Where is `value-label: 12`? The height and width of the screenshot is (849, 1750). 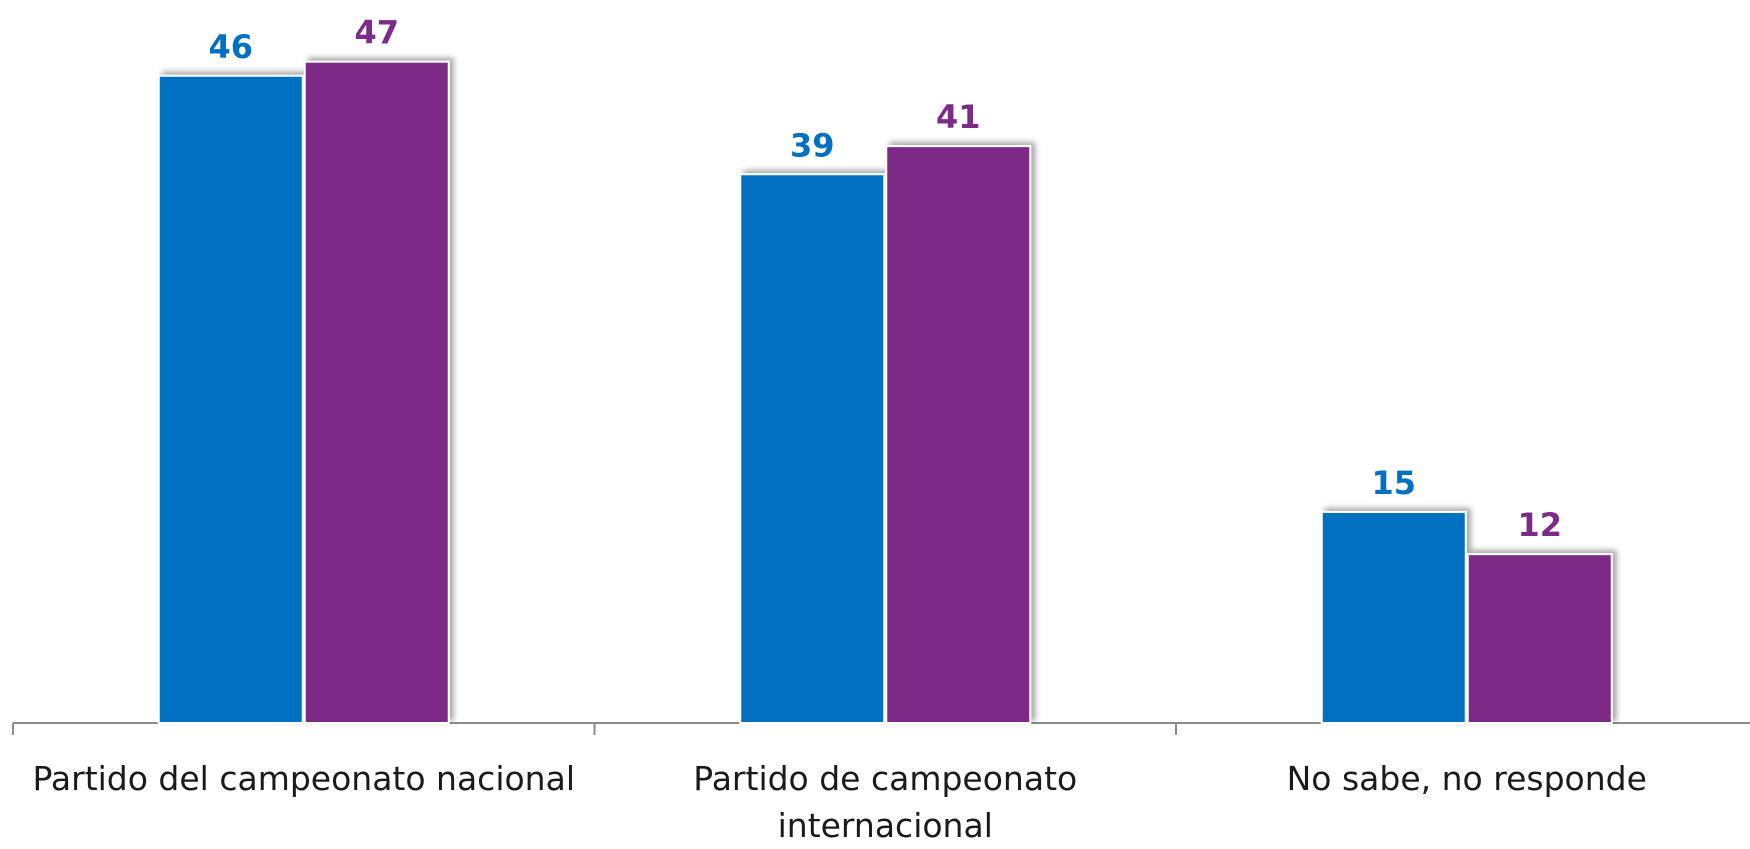 value-label: 12 is located at coordinates (1539, 525).